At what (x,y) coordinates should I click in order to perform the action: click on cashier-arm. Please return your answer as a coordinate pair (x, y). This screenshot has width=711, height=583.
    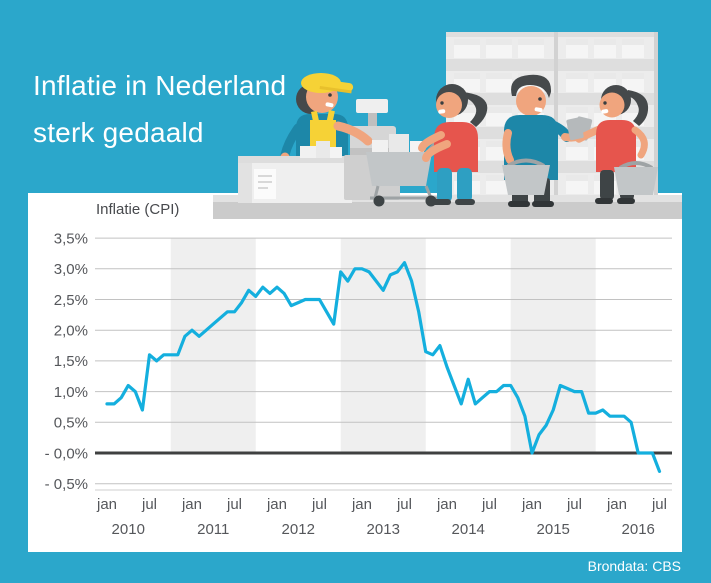
    Looking at the image, I should click on (353, 133).